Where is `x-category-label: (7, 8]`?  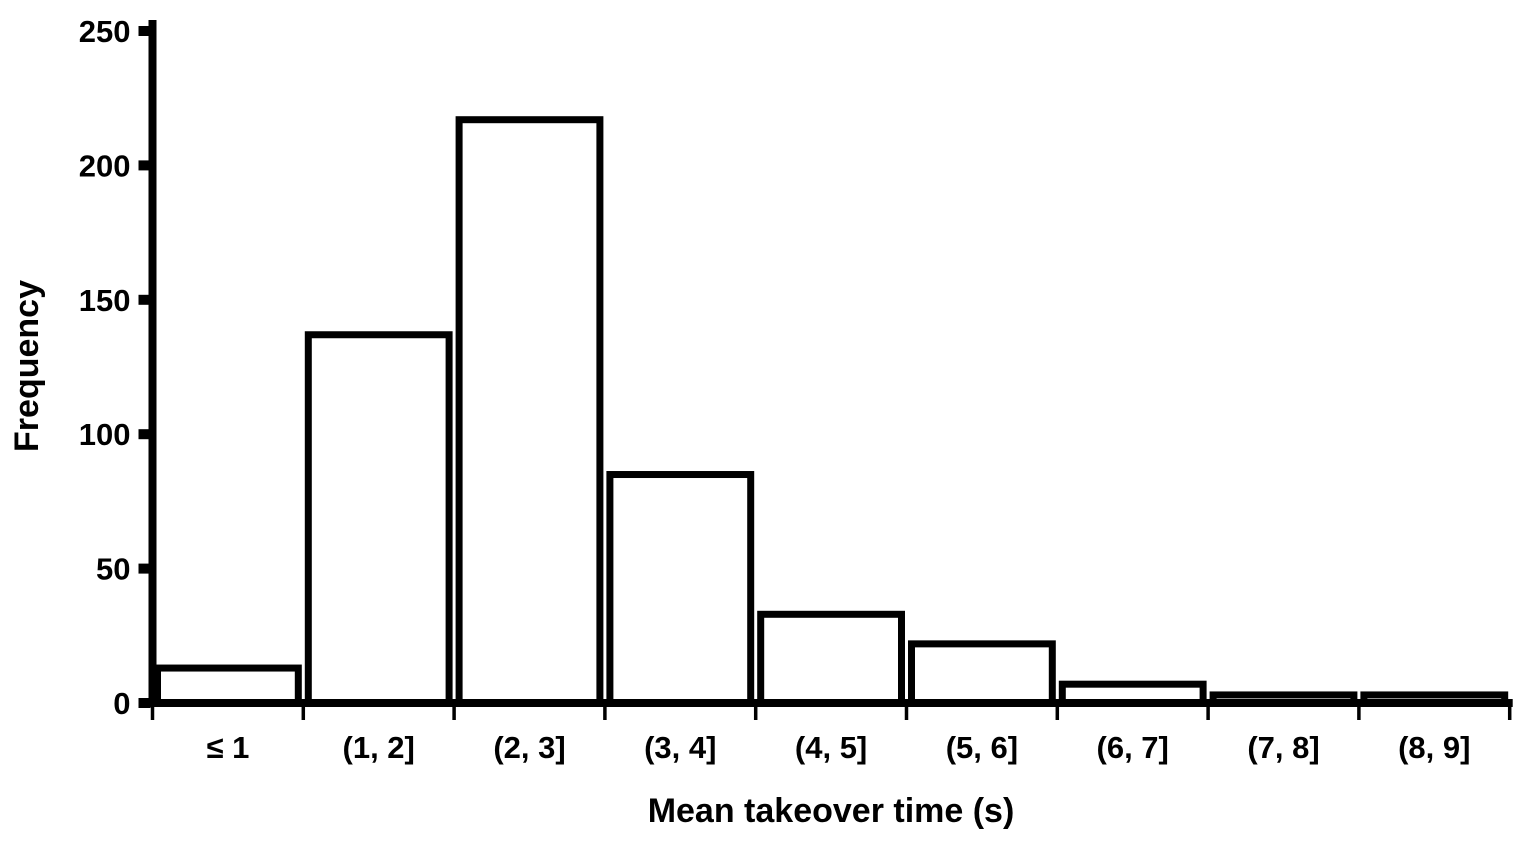
x-category-label: (7, 8] is located at coordinates (1283, 747).